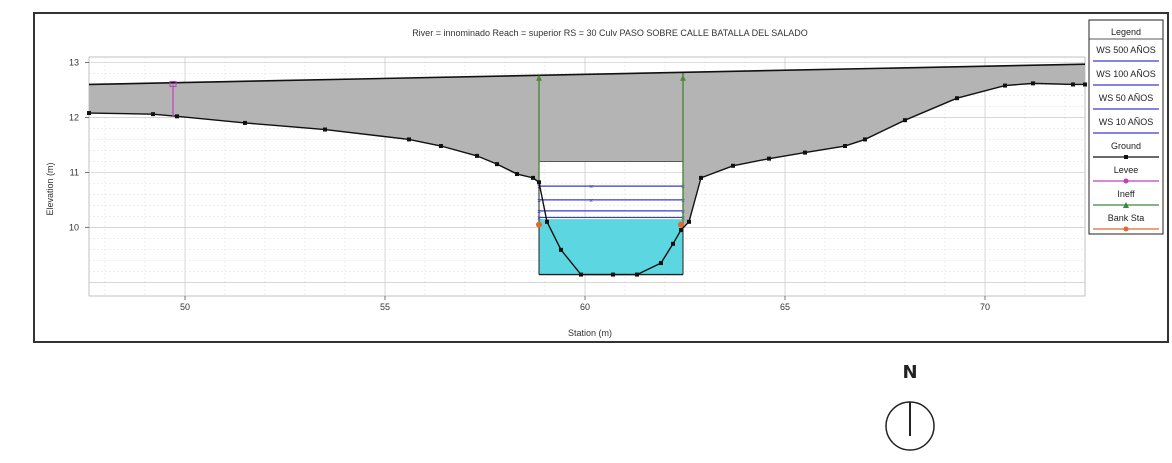  I want to click on water-fill, so click(611, 247).